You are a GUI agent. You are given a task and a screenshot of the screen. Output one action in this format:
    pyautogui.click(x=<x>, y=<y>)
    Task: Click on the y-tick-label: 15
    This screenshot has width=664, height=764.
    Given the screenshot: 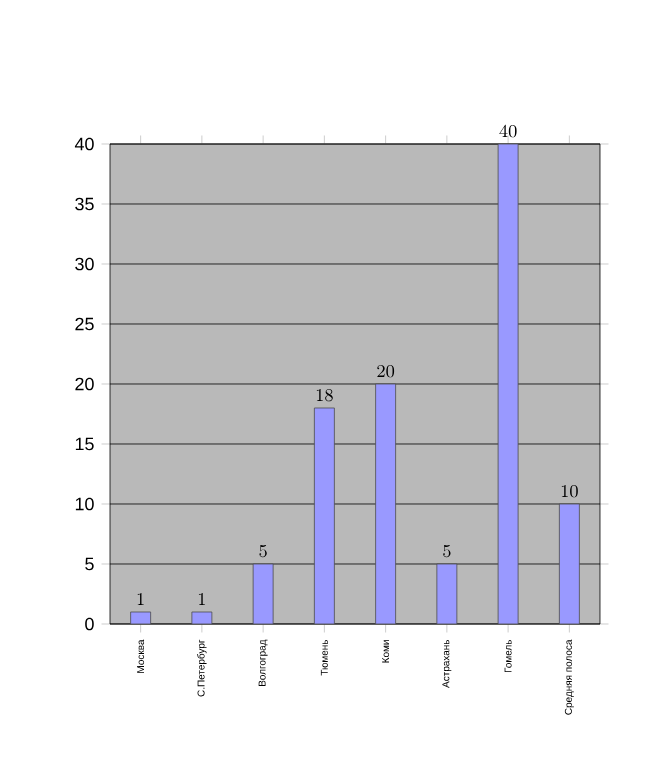 What is the action you would take?
    pyautogui.click(x=84, y=444)
    